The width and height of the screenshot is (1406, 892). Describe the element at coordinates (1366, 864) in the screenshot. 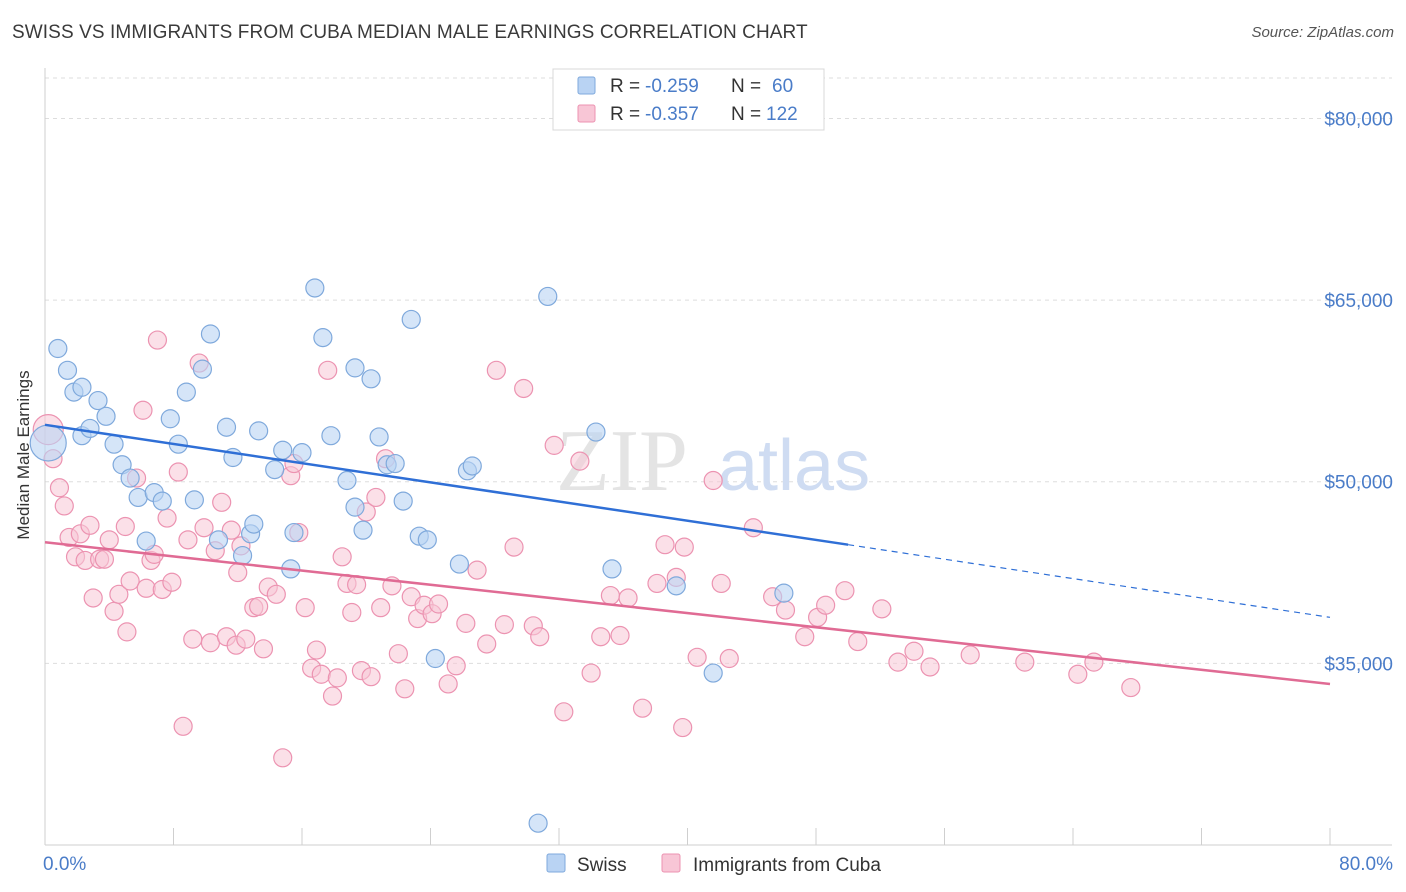

I see `x-tick-label-max: 80.0%` at that location.